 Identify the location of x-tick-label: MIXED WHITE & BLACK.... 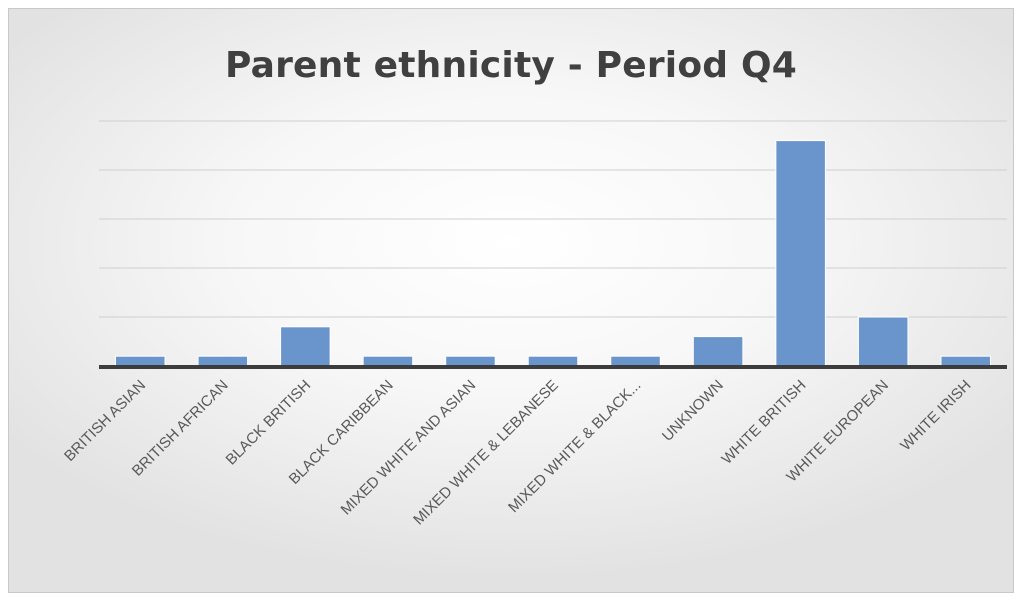
(574, 446).